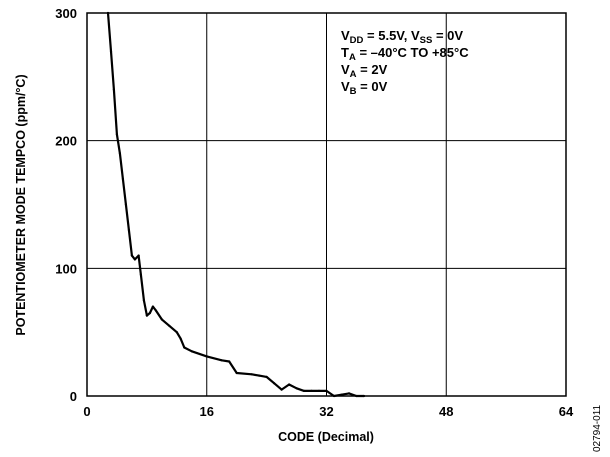 The image size is (610, 457). I want to click on x-tick-label: 32, so click(326, 411).